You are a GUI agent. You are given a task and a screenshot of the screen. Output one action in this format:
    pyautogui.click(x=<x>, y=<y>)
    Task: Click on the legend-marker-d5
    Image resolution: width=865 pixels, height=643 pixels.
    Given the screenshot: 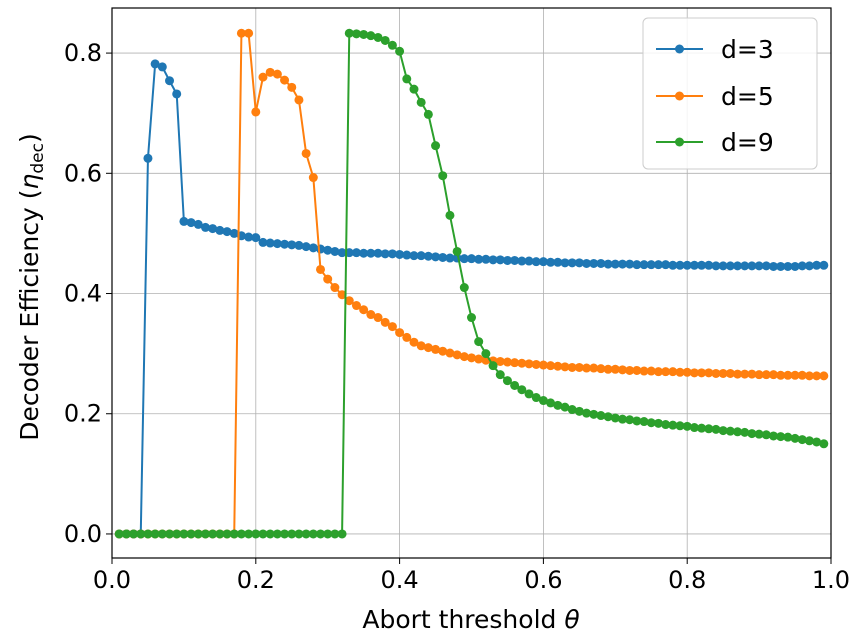 What is the action you would take?
    pyautogui.click(x=679, y=96)
    